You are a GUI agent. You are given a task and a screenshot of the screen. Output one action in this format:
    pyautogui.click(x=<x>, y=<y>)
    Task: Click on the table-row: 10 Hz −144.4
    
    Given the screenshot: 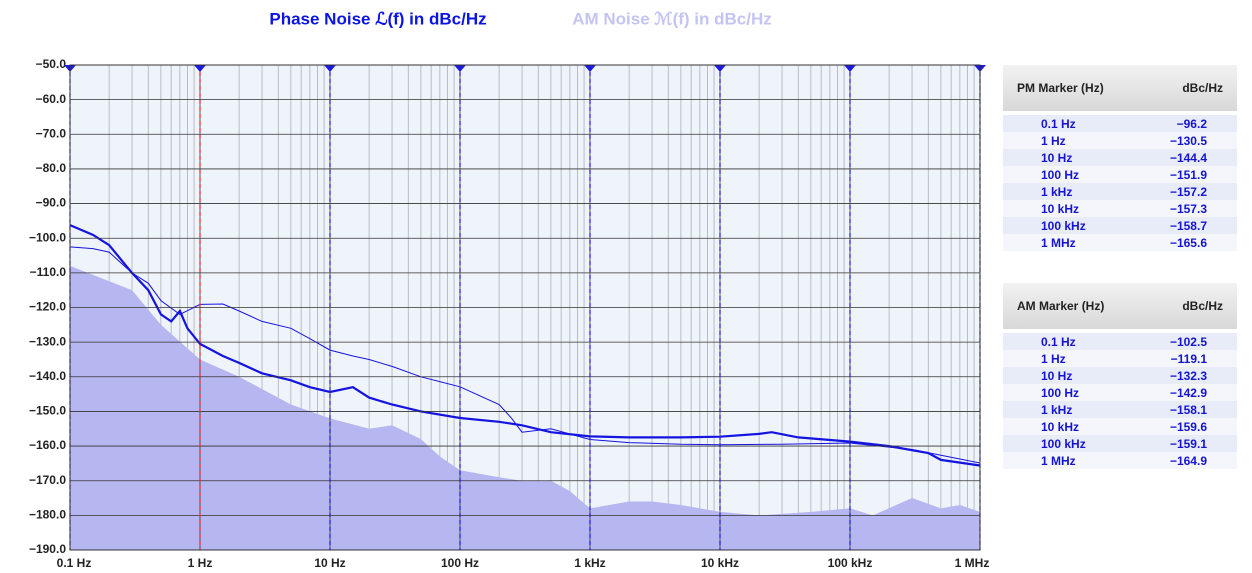 What is the action you would take?
    pyautogui.click(x=1120, y=157)
    